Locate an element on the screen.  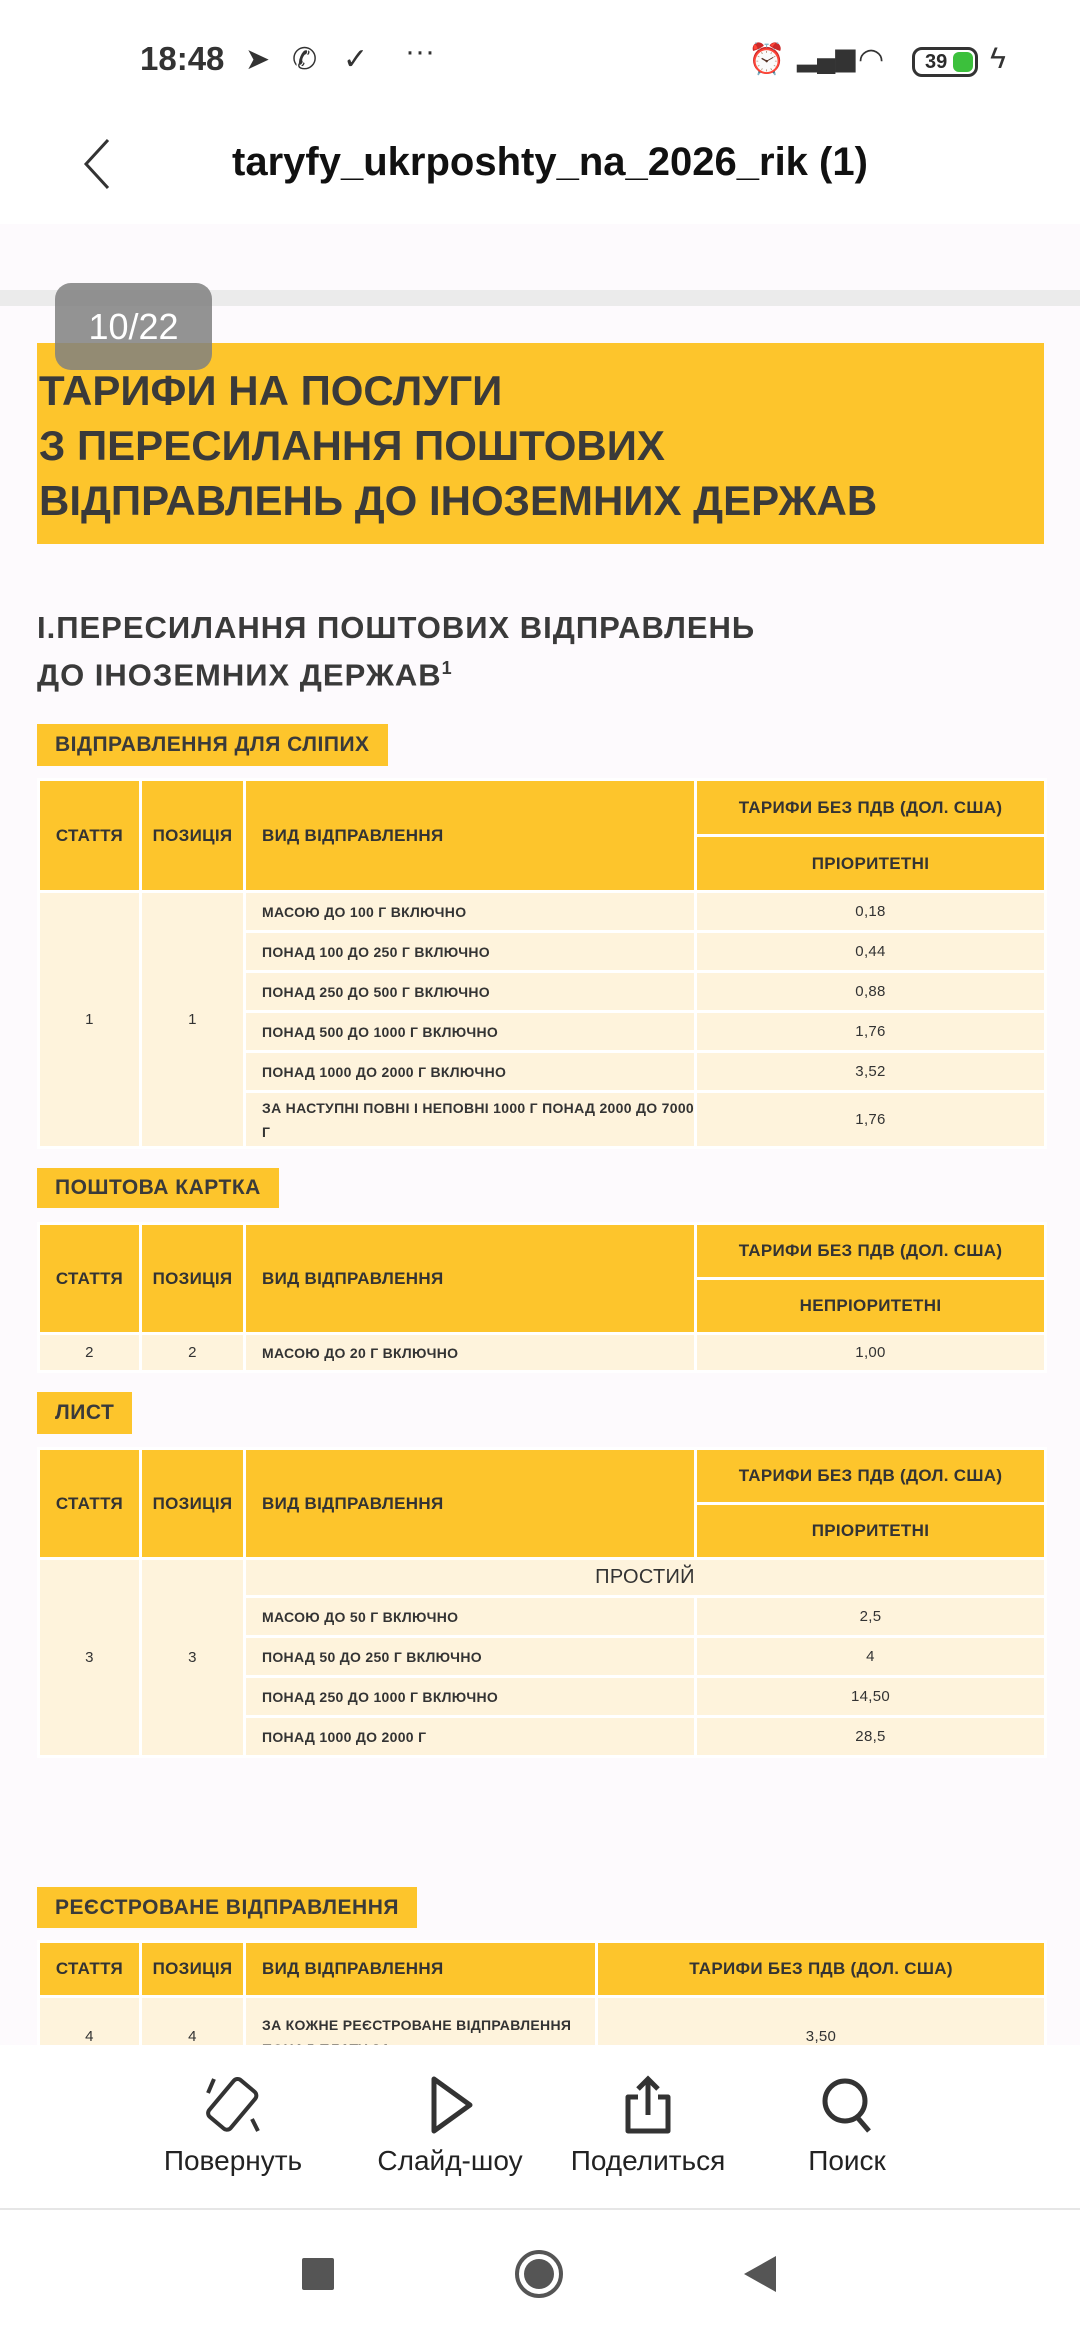
app-bar is located at coordinates (540, 172).